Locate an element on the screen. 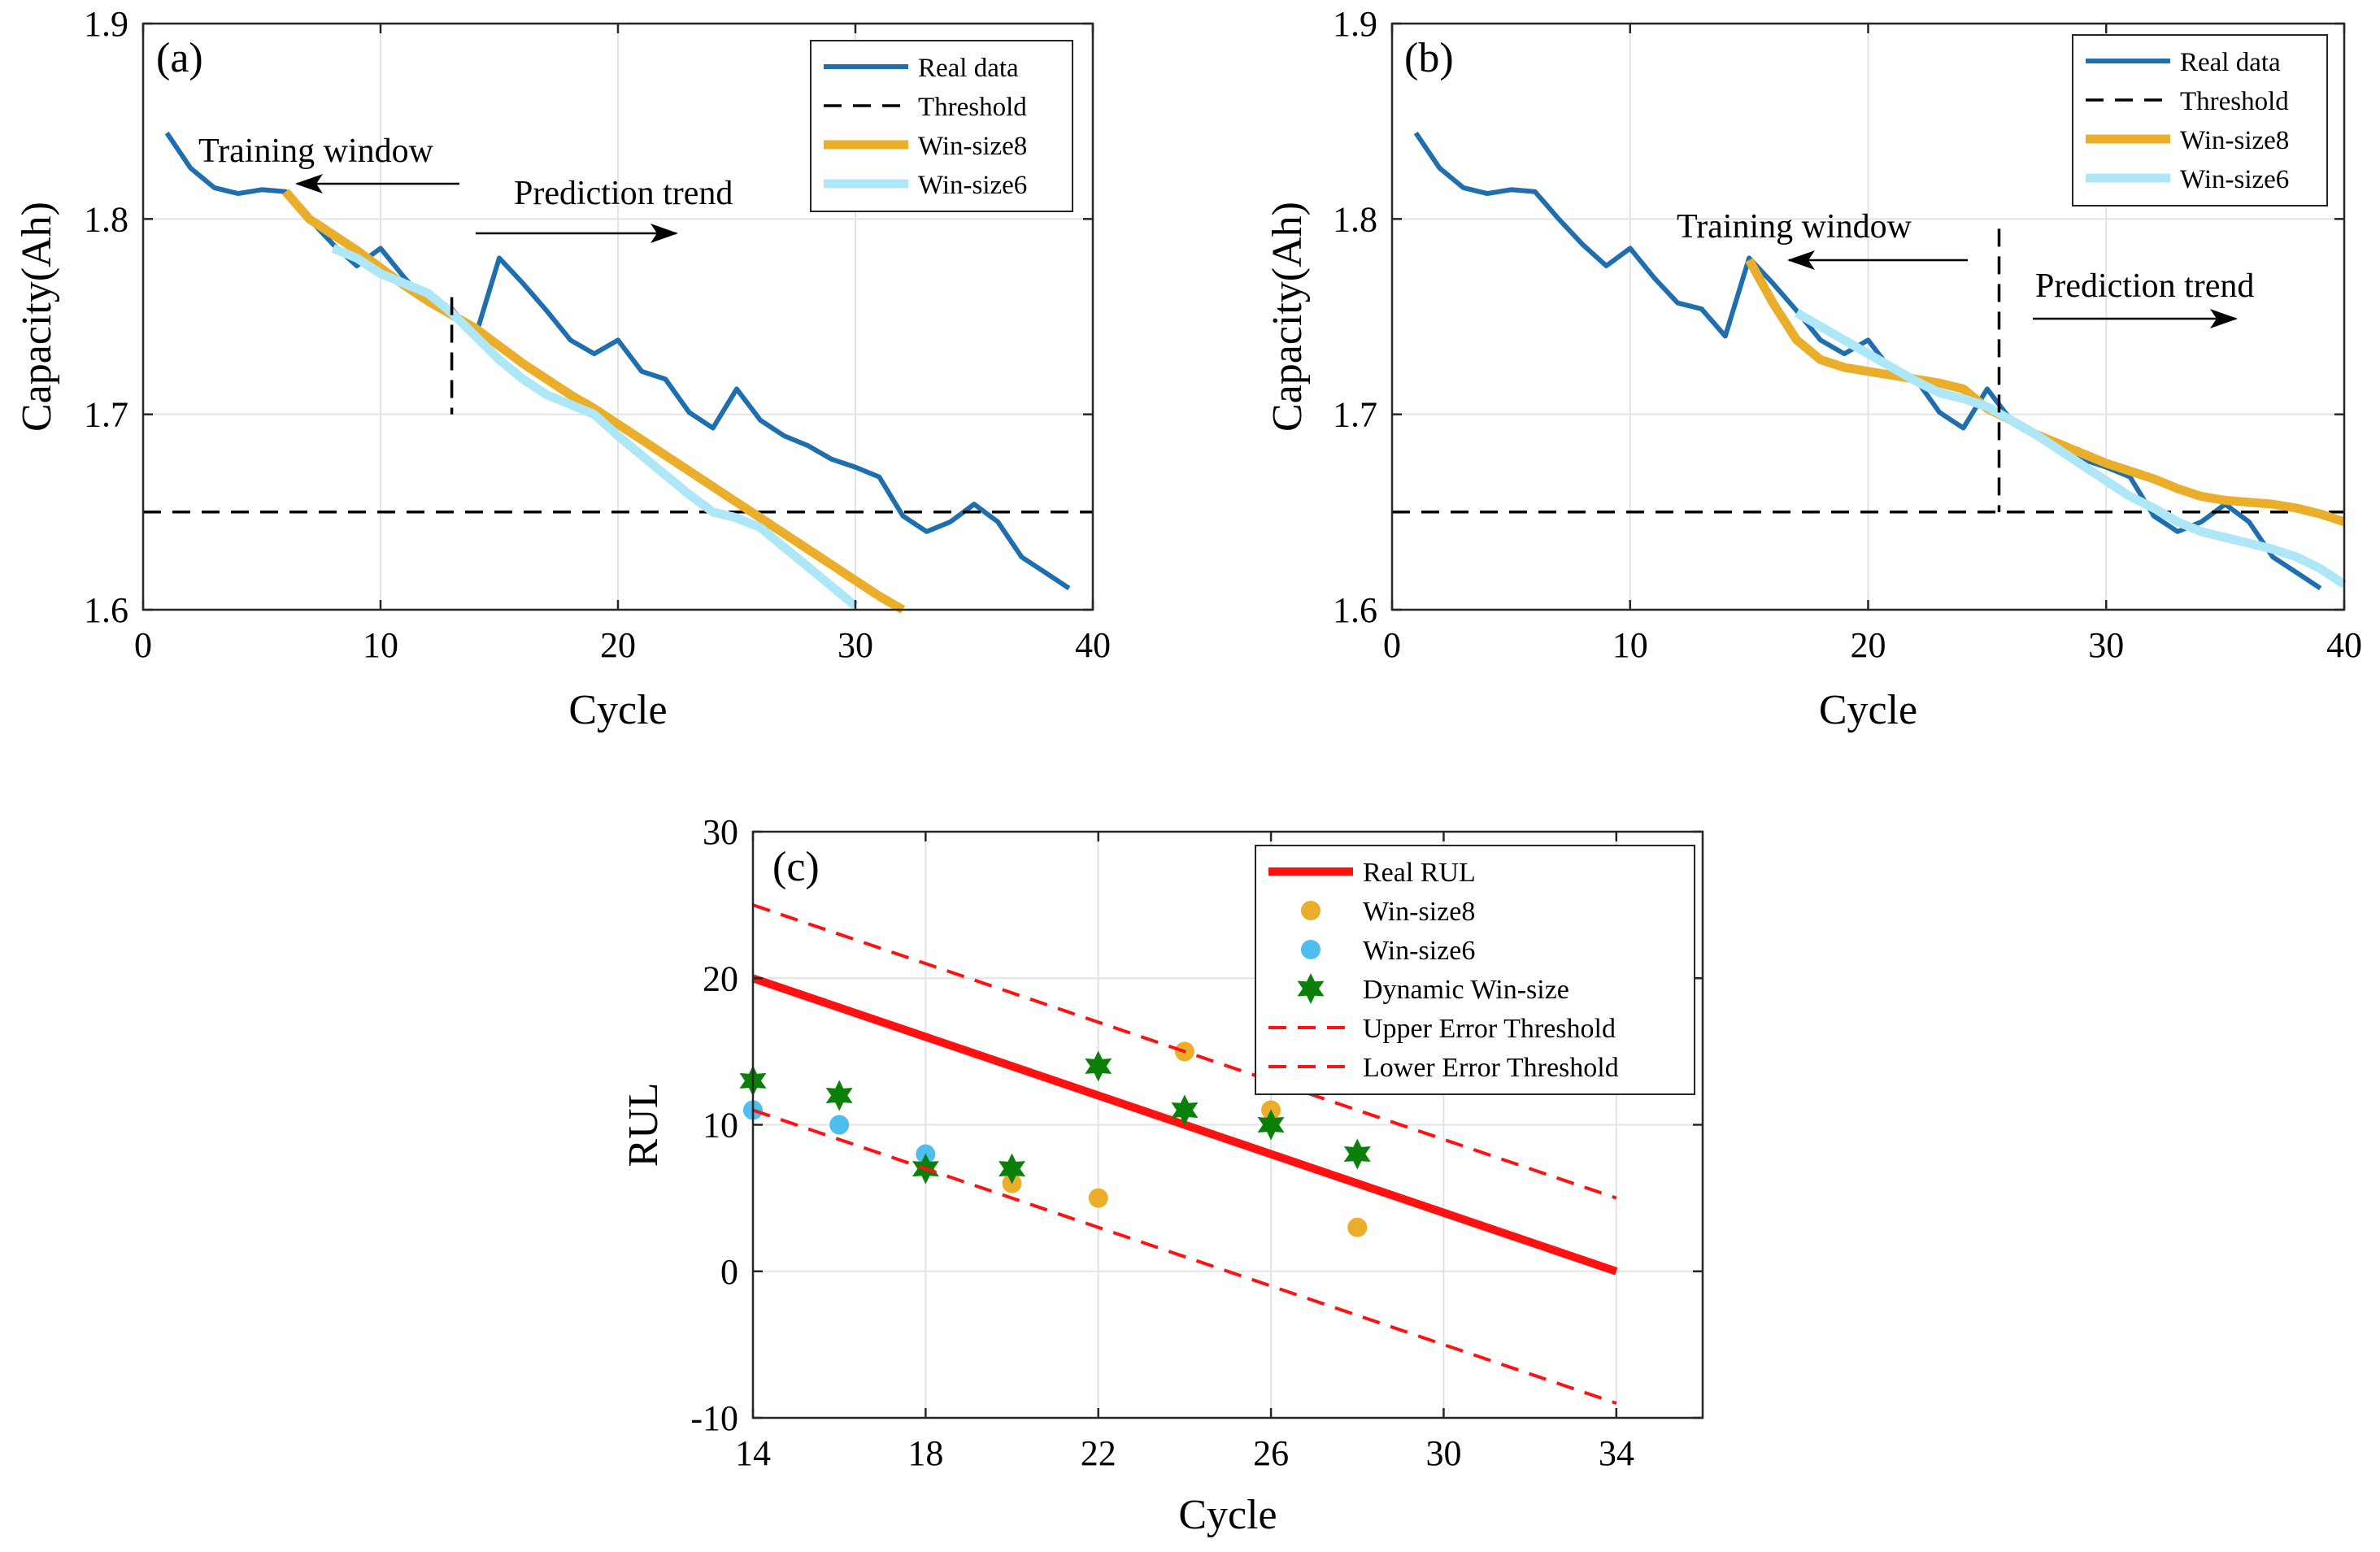 Image resolution: width=2380 pixels, height=1552 pixels. panel-label: (a) is located at coordinates (180, 58).